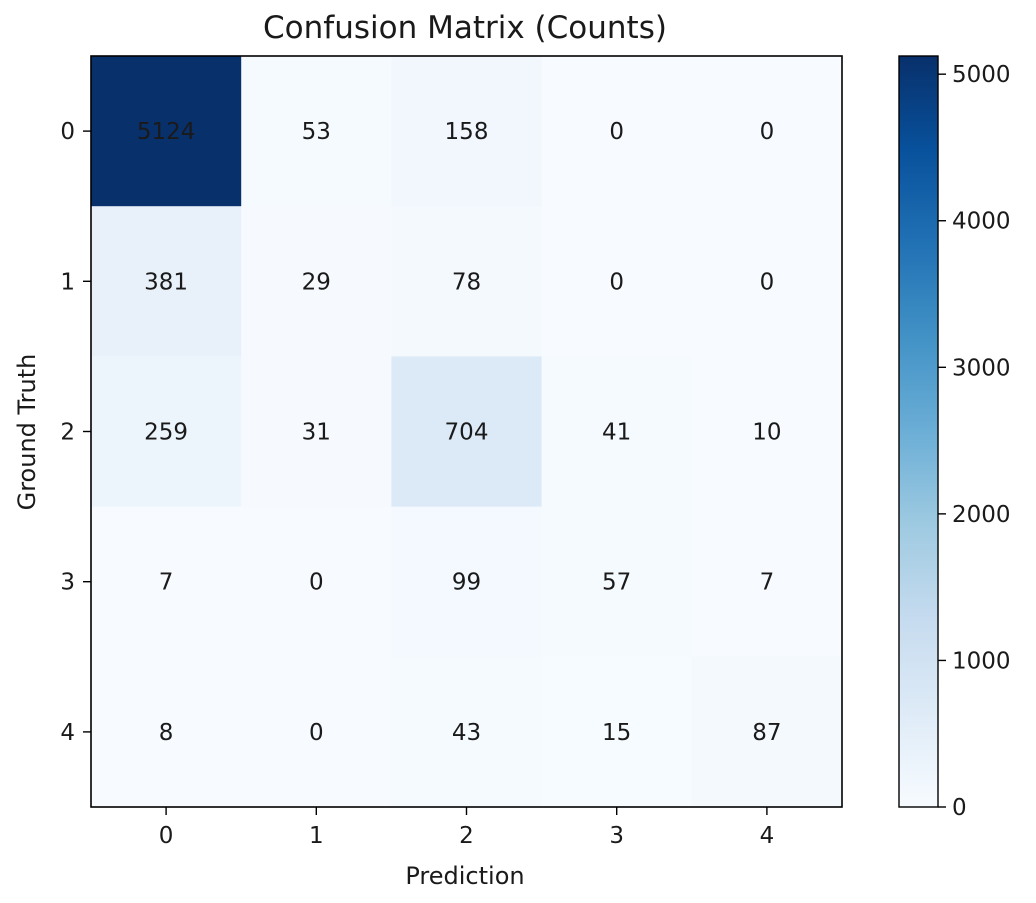 The width and height of the screenshot is (1036, 903). I want to click on cell-value-label: 704, so click(467, 433).